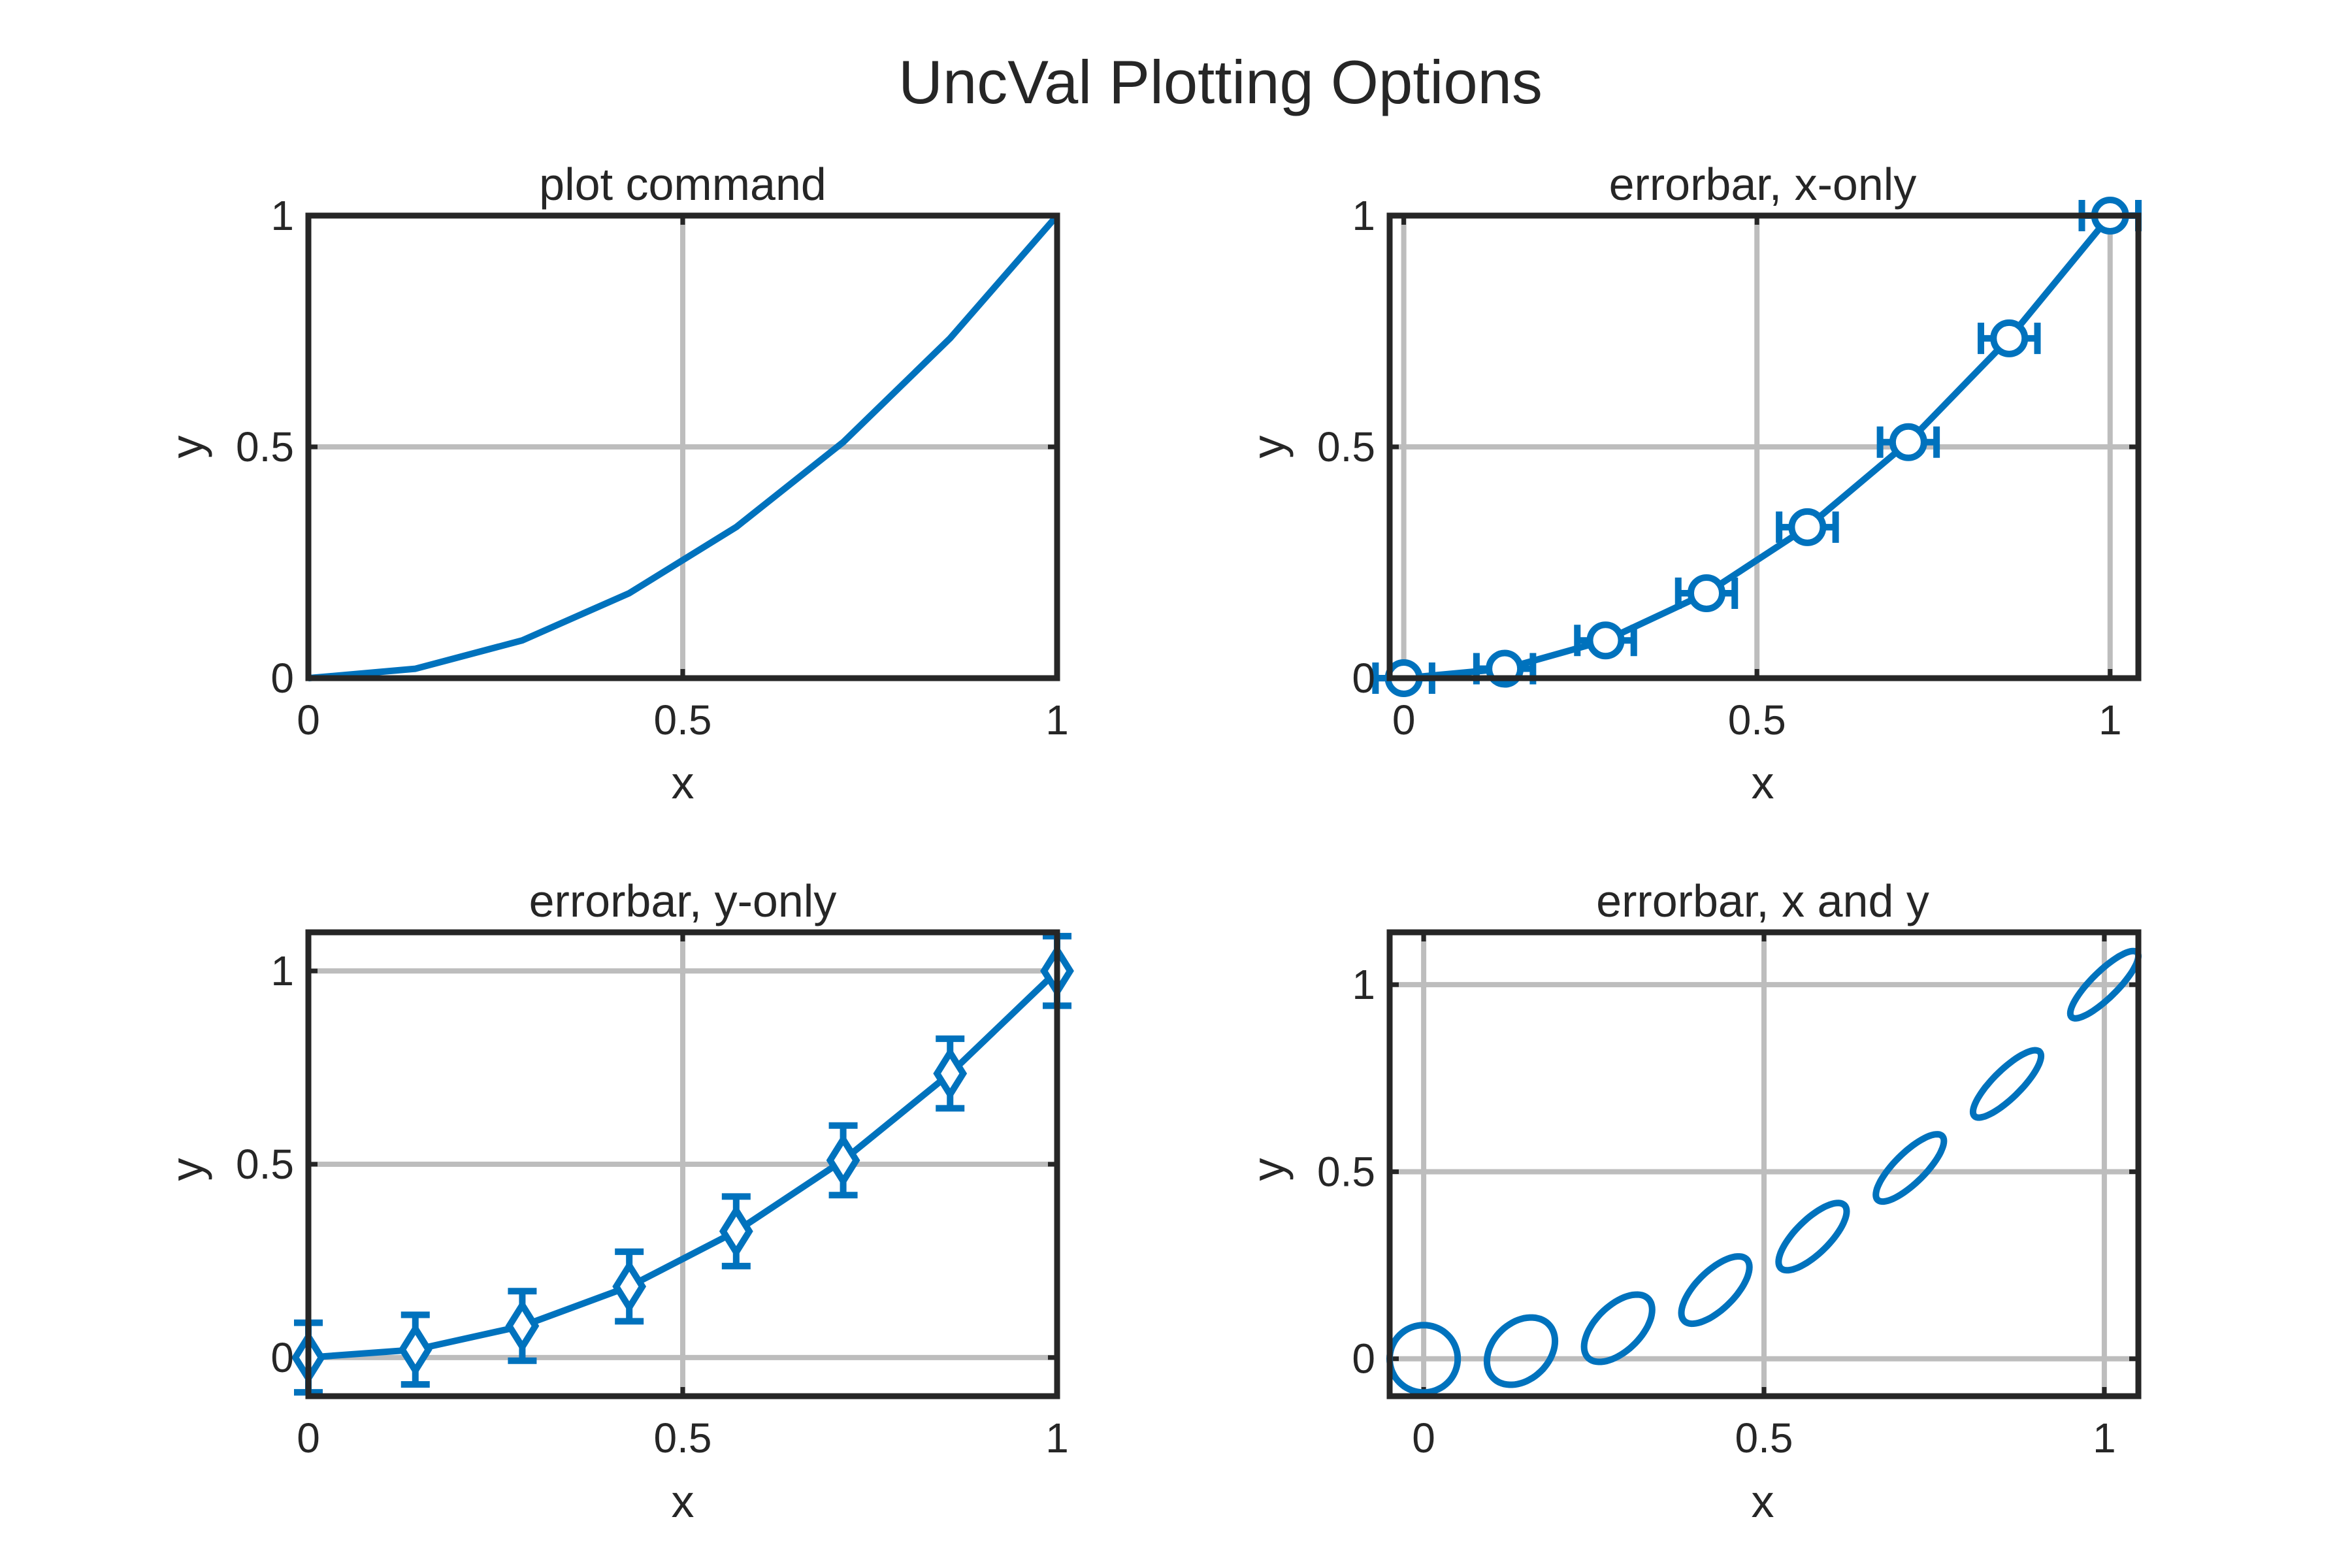 This screenshot has width=2352, height=1568. I want to click on subplot-2-xlabel: x, so click(1763, 782).